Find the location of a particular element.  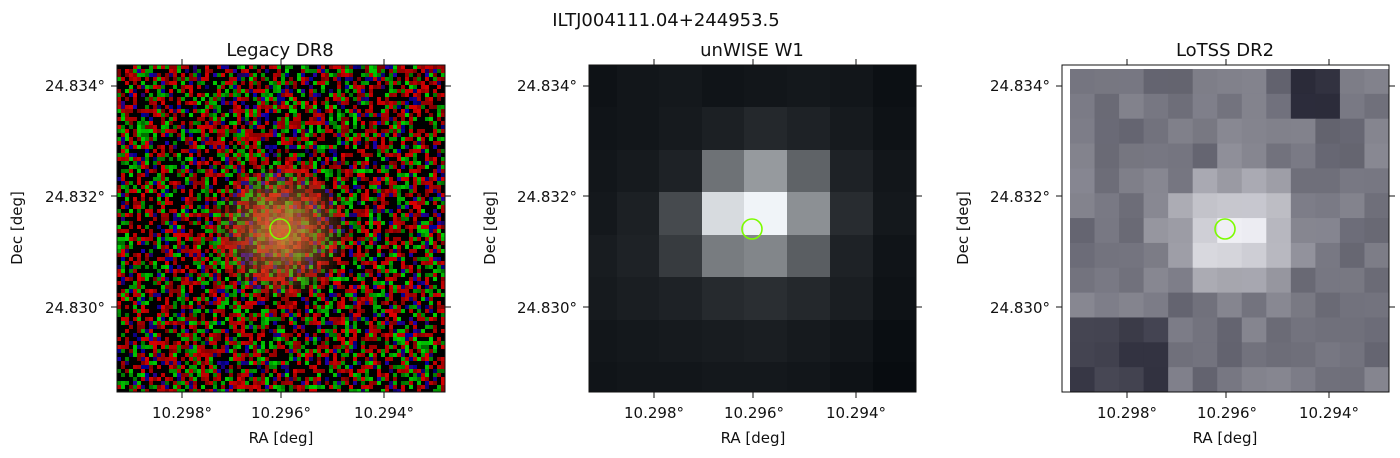

figure-title: ILTJ004111.04+244953.5 is located at coordinates (665, 20).